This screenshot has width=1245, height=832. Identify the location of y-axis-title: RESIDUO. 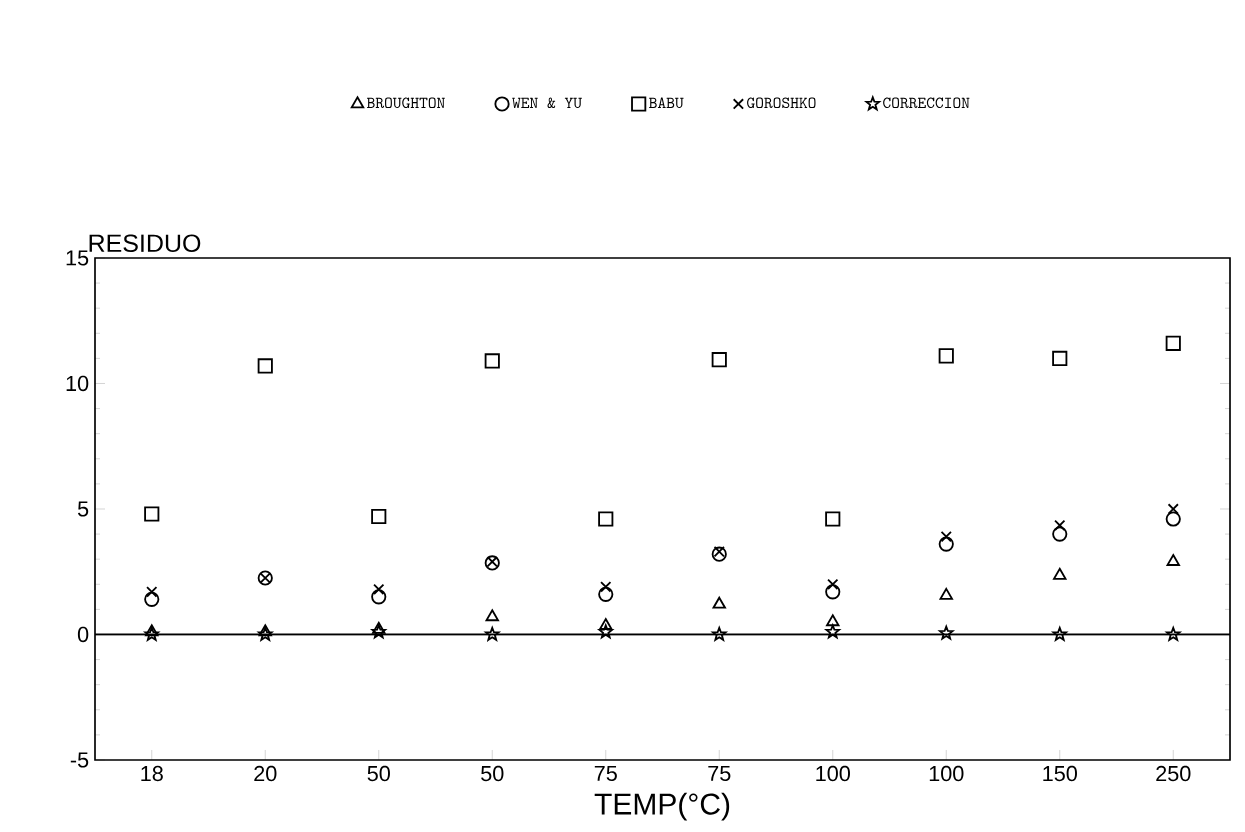
(145, 243).